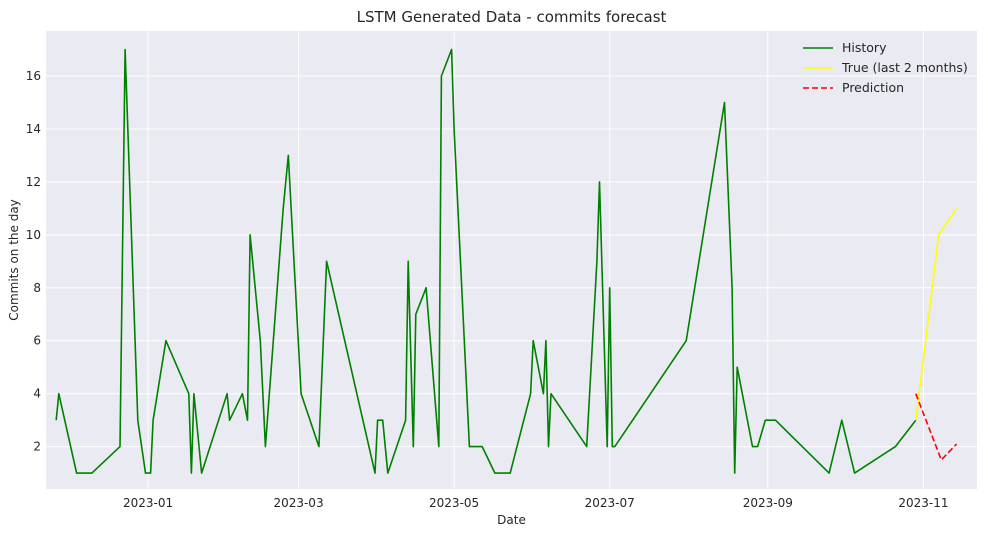  I want to click on y-tick-label: 4, so click(37, 394).